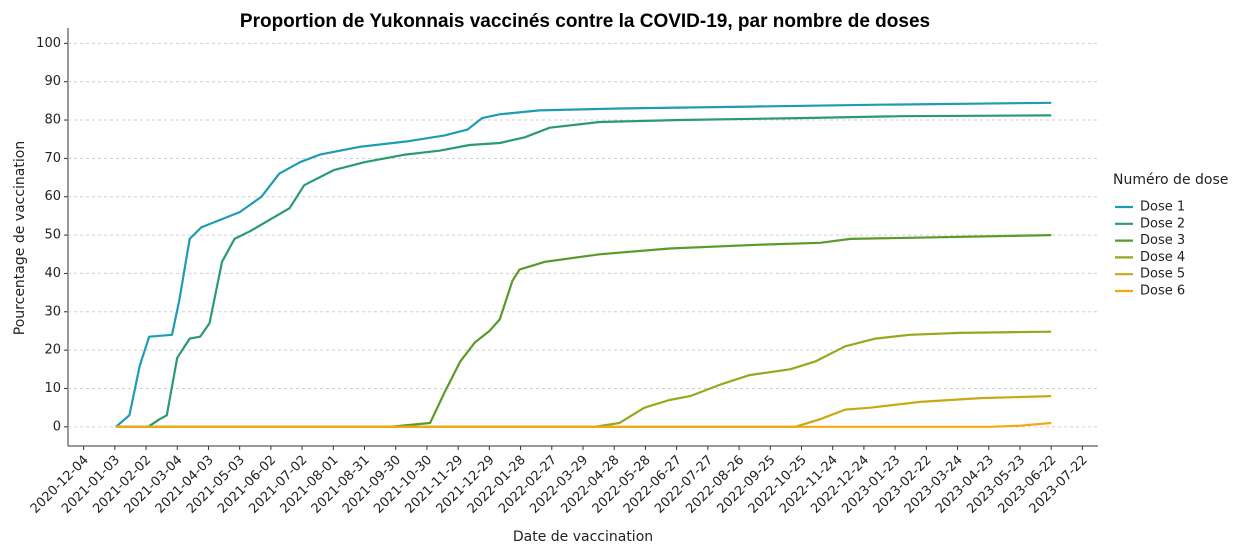 This screenshot has height=546, width=1246. What do you see at coordinates (1170, 180) in the screenshot?
I see `legend-title: Numéro de dose` at bounding box center [1170, 180].